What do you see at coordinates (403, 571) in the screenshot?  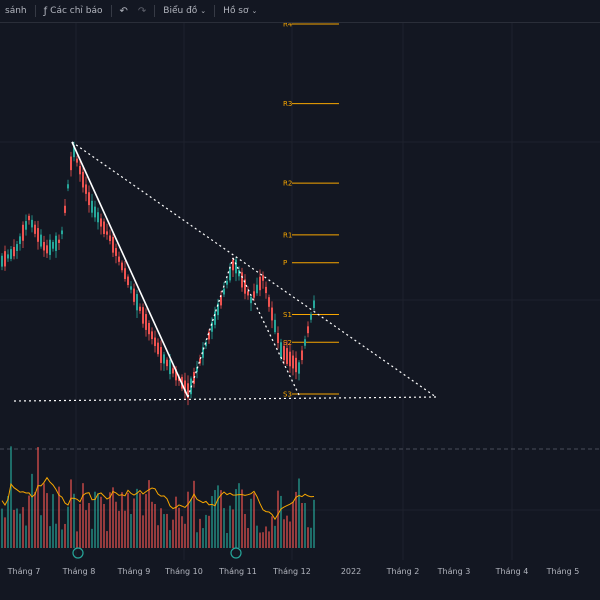 I see `time-axis-label: Tháng 2` at bounding box center [403, 571].